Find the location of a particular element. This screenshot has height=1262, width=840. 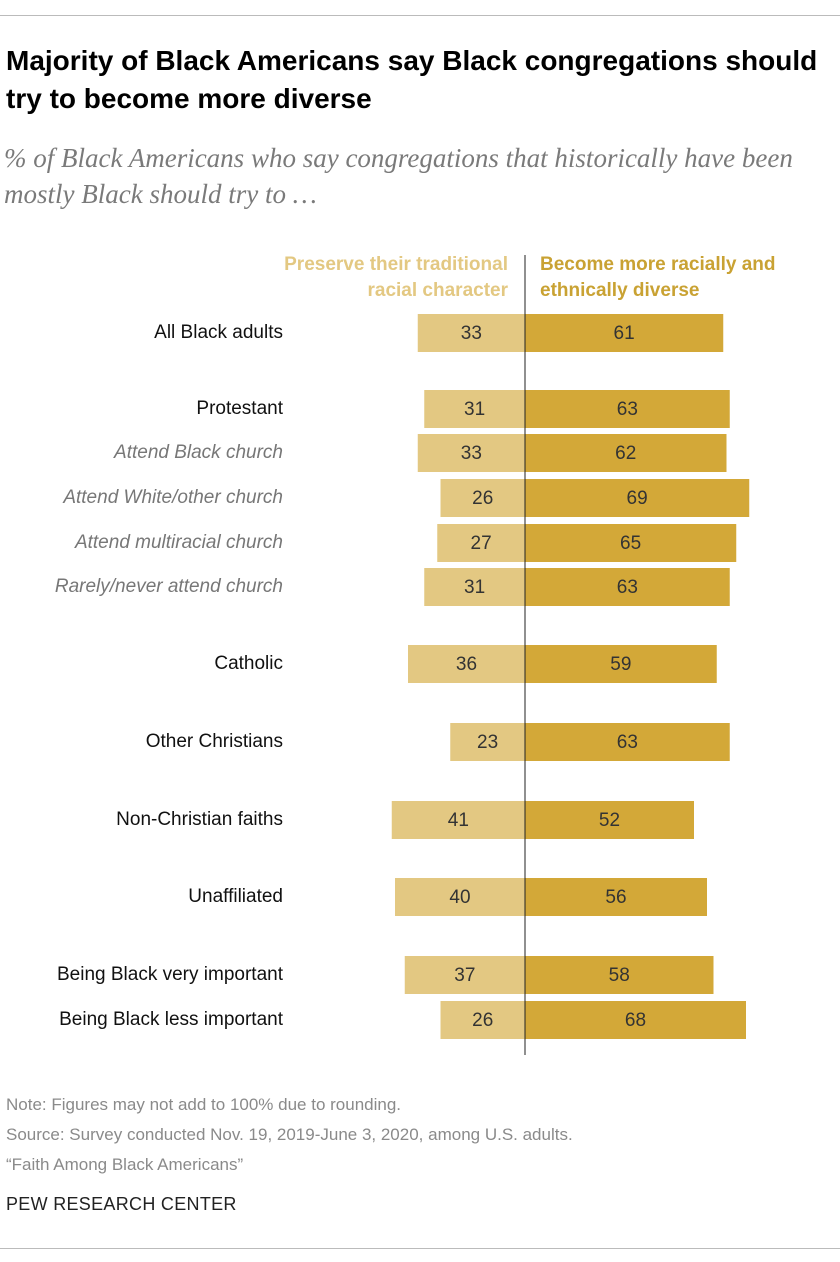

category-label: Protestant is located at coordinates (239, 408).